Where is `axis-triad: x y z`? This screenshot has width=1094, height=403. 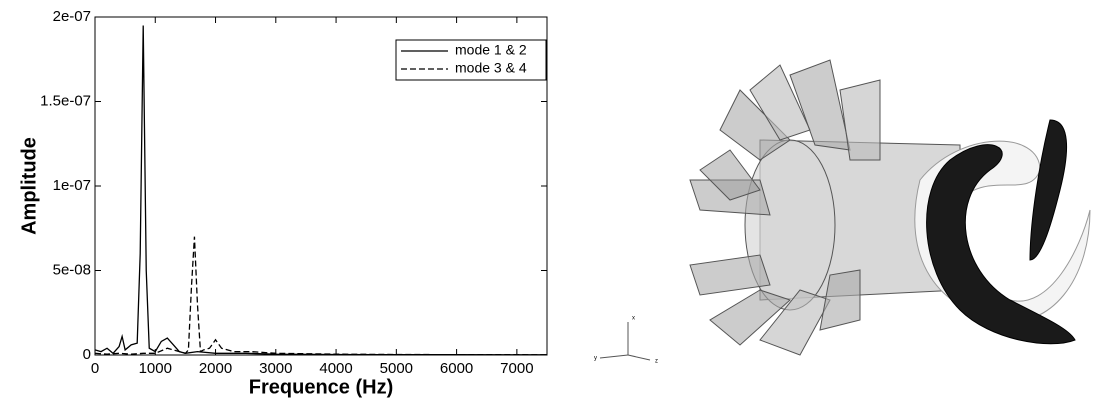 axis-triad: x y z is located at coordinates (626, 340).